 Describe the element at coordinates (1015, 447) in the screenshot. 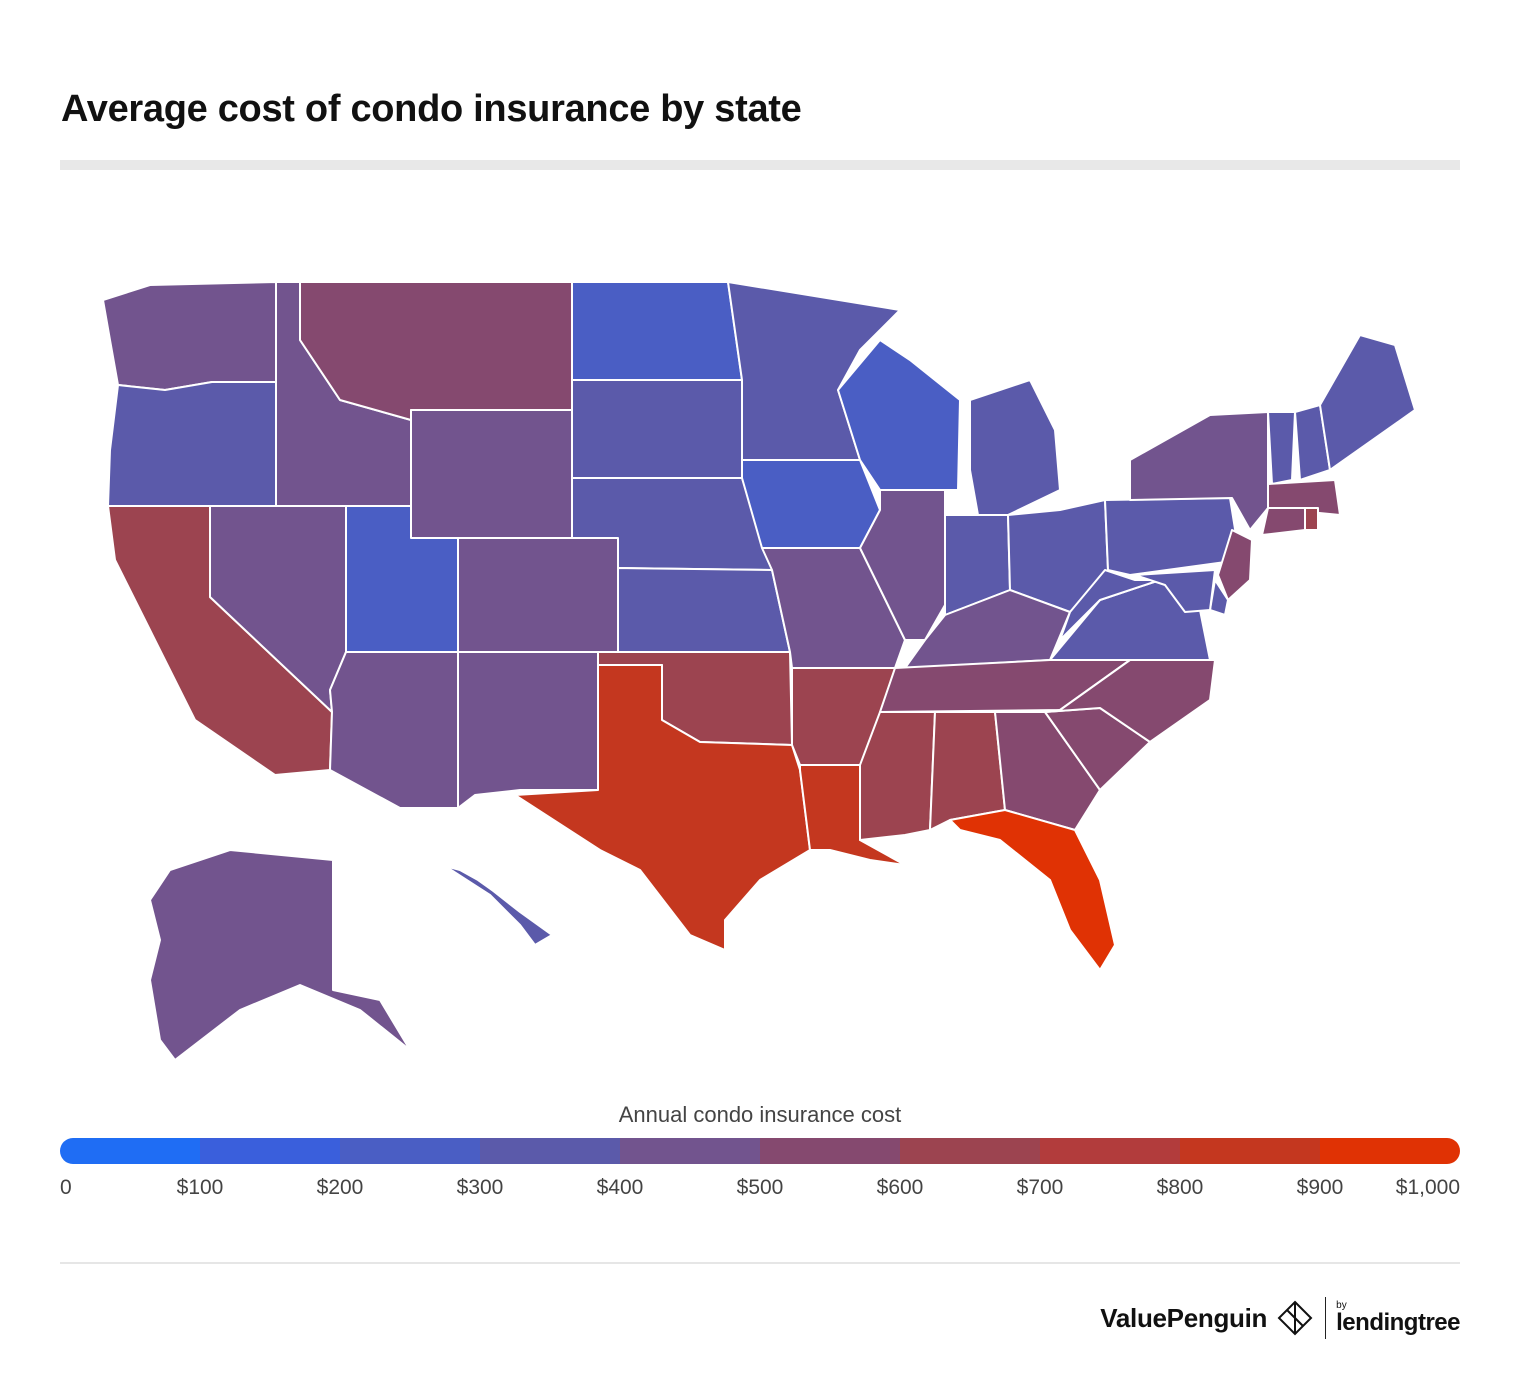

I see `state-mi` at that location.